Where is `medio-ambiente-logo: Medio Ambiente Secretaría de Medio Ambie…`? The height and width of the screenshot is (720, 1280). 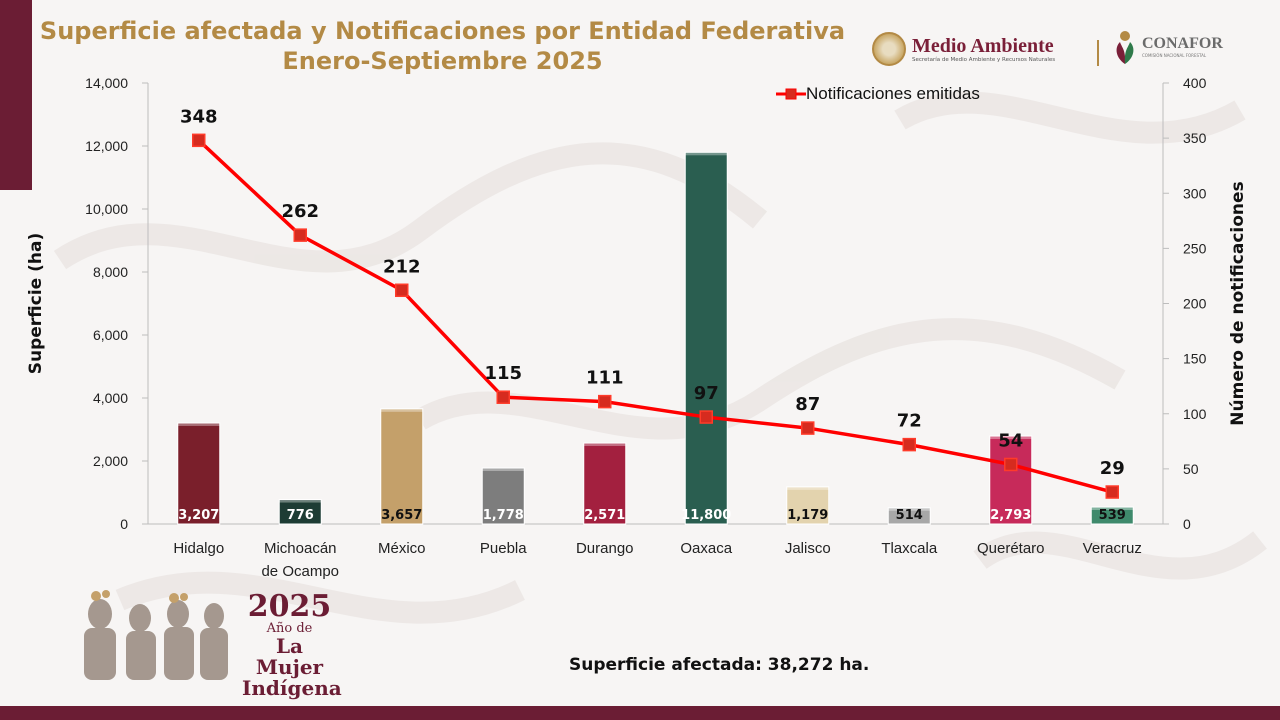 medio-ambiente-logo: Medio Ambiente Secretaría de Medio Ambie… is located at coordinates (963, 49).